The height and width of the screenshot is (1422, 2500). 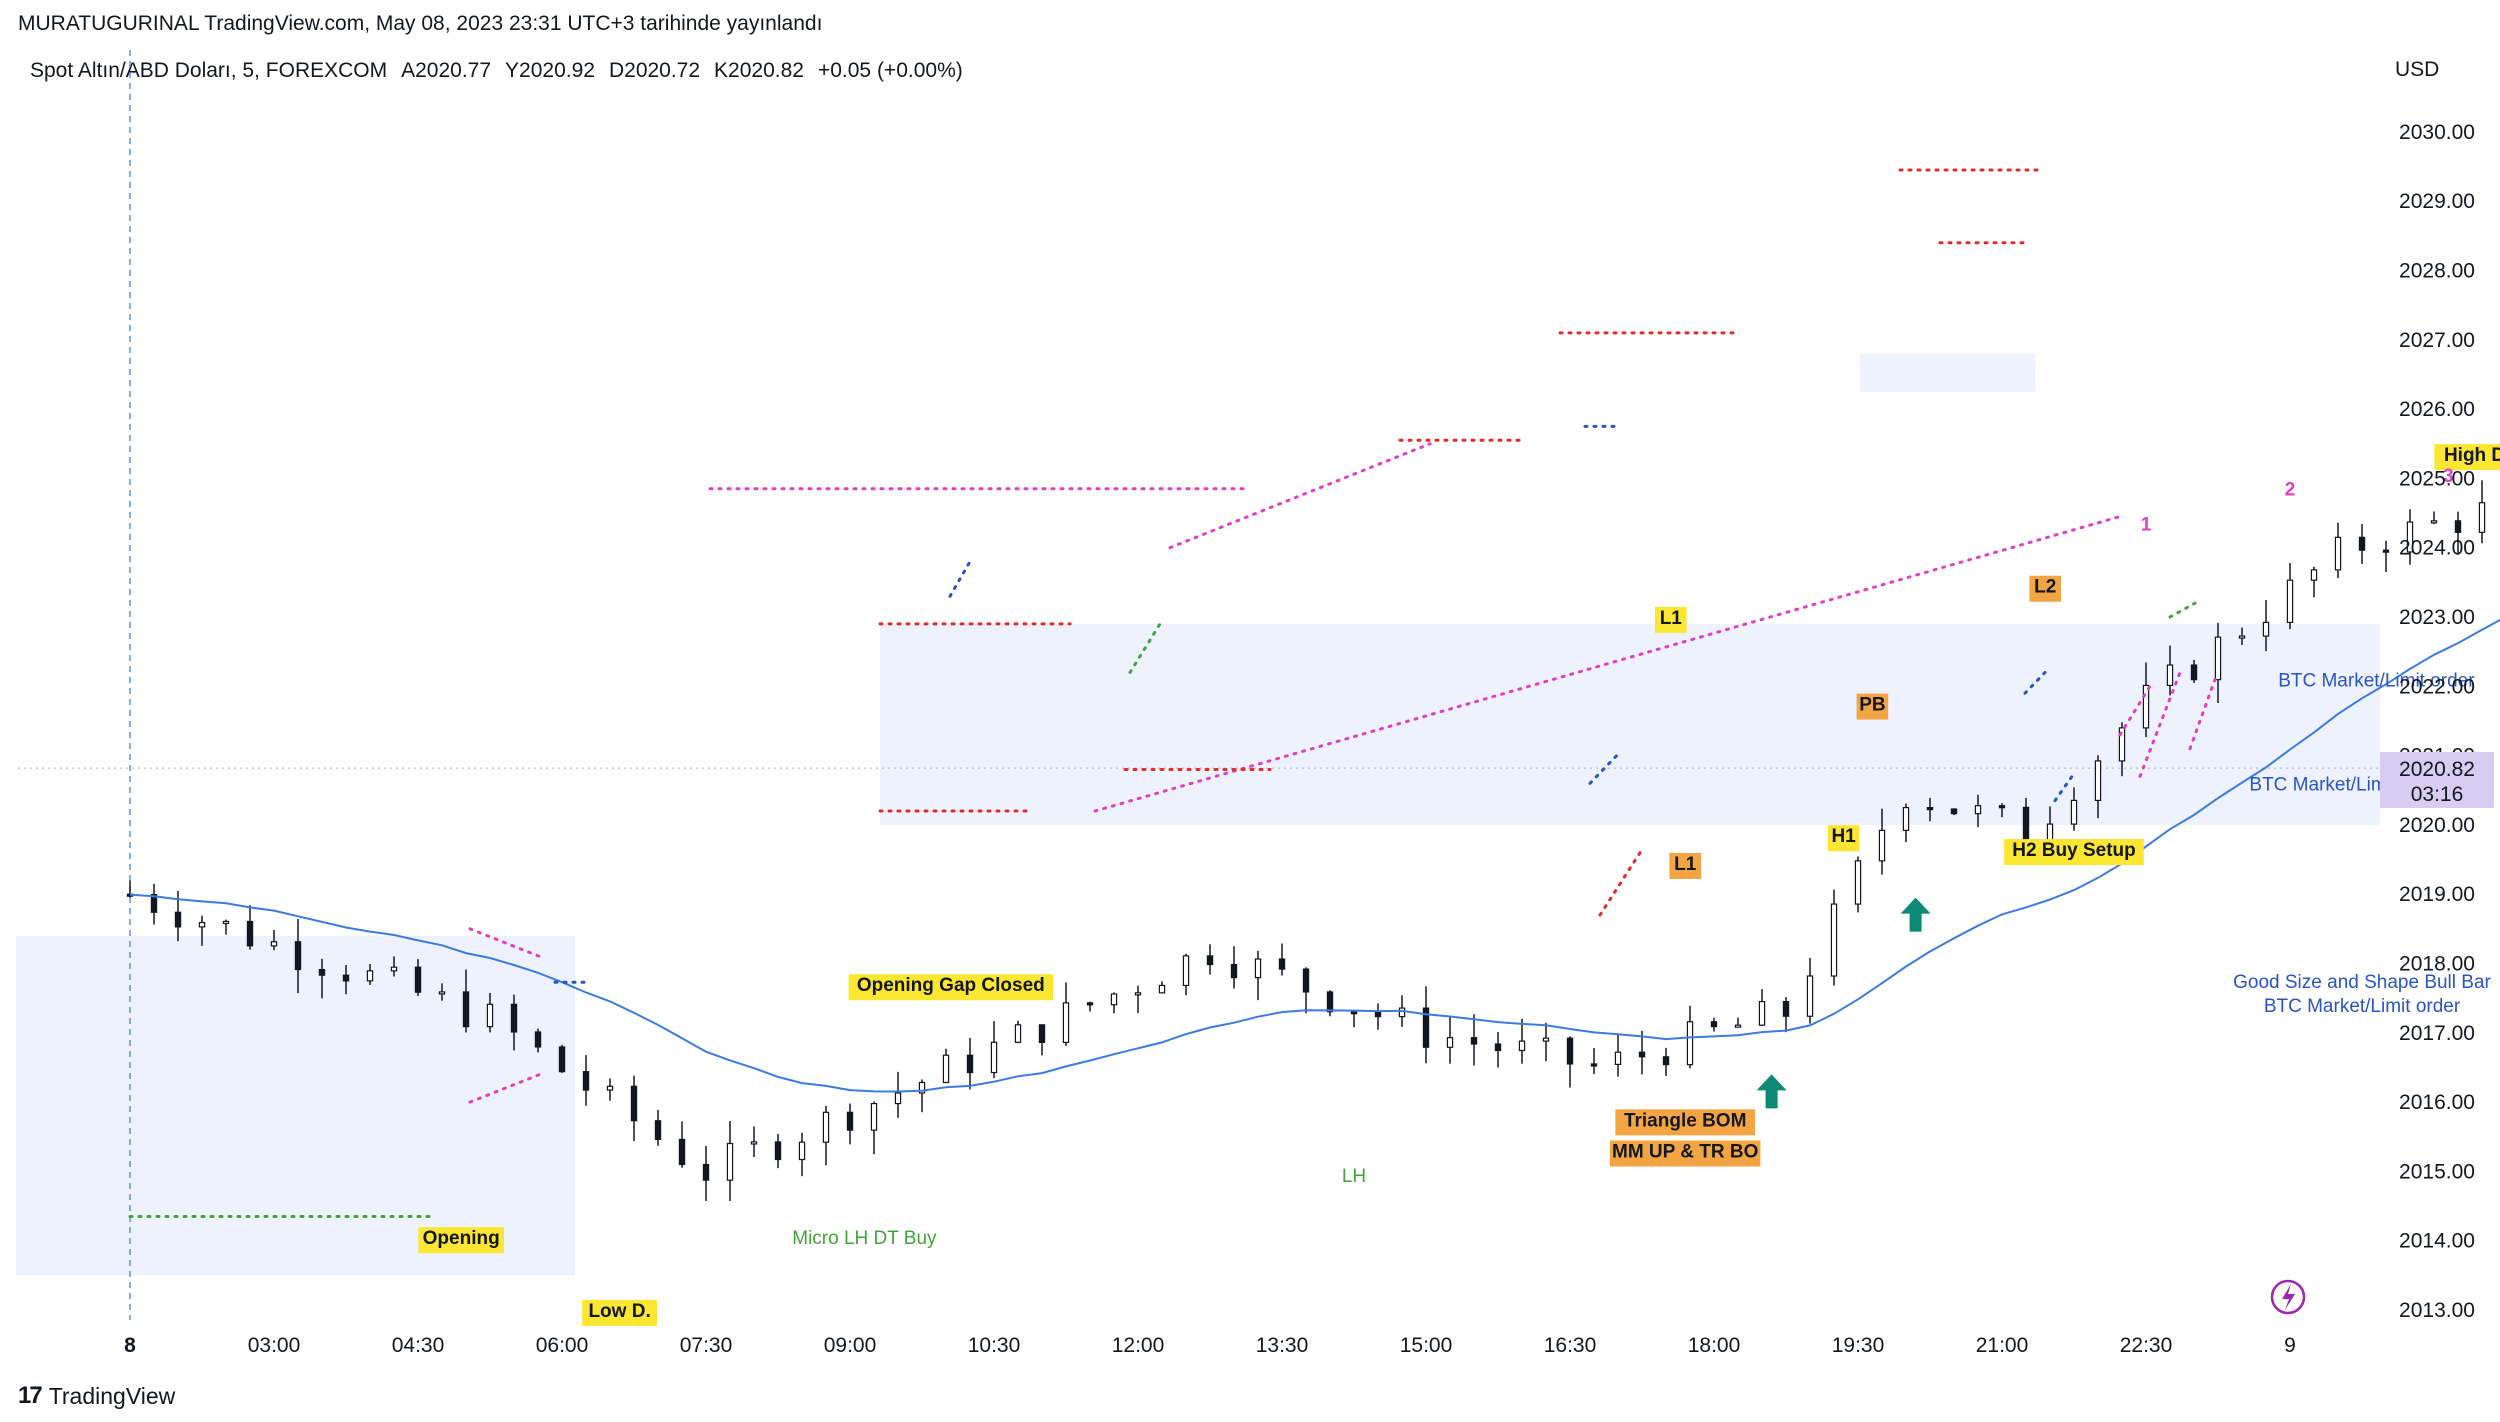 What do you see at coordinates (2437, 132) in the screenshot?
I see `y-tick-label: 2030.00` at bounding box center [2437, 132].